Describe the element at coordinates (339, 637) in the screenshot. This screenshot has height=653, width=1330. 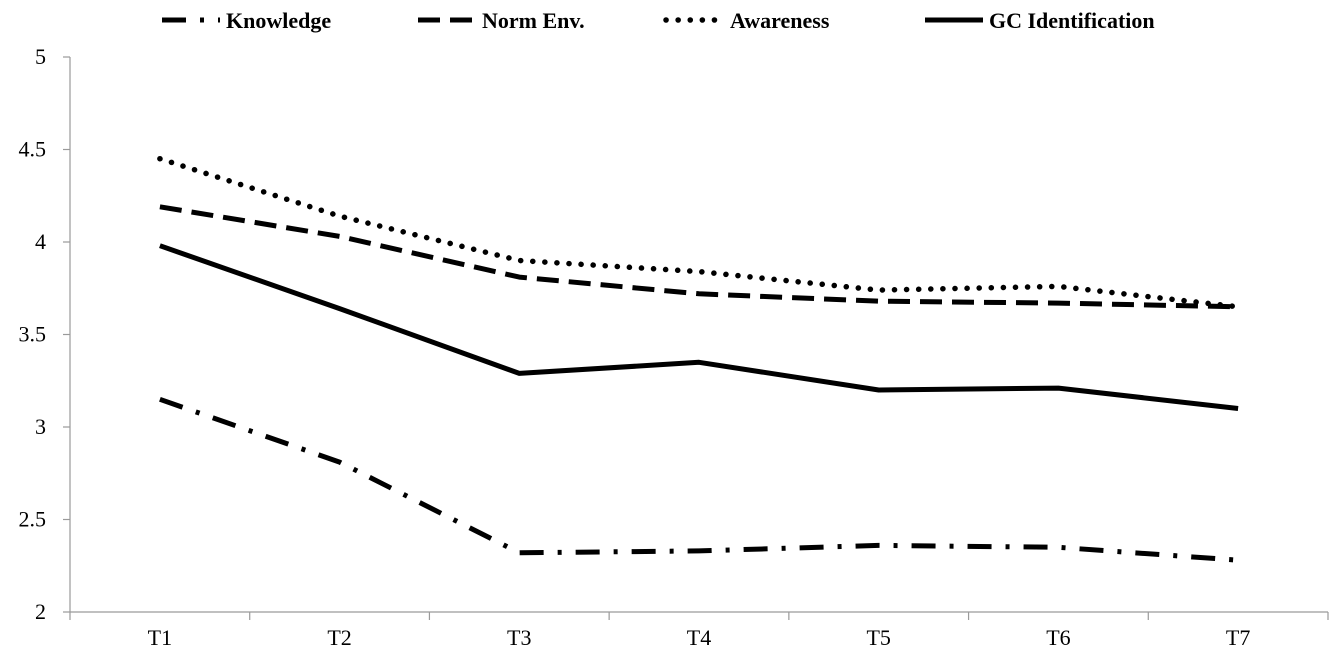
I see `x-tick-label: T2` at that location.